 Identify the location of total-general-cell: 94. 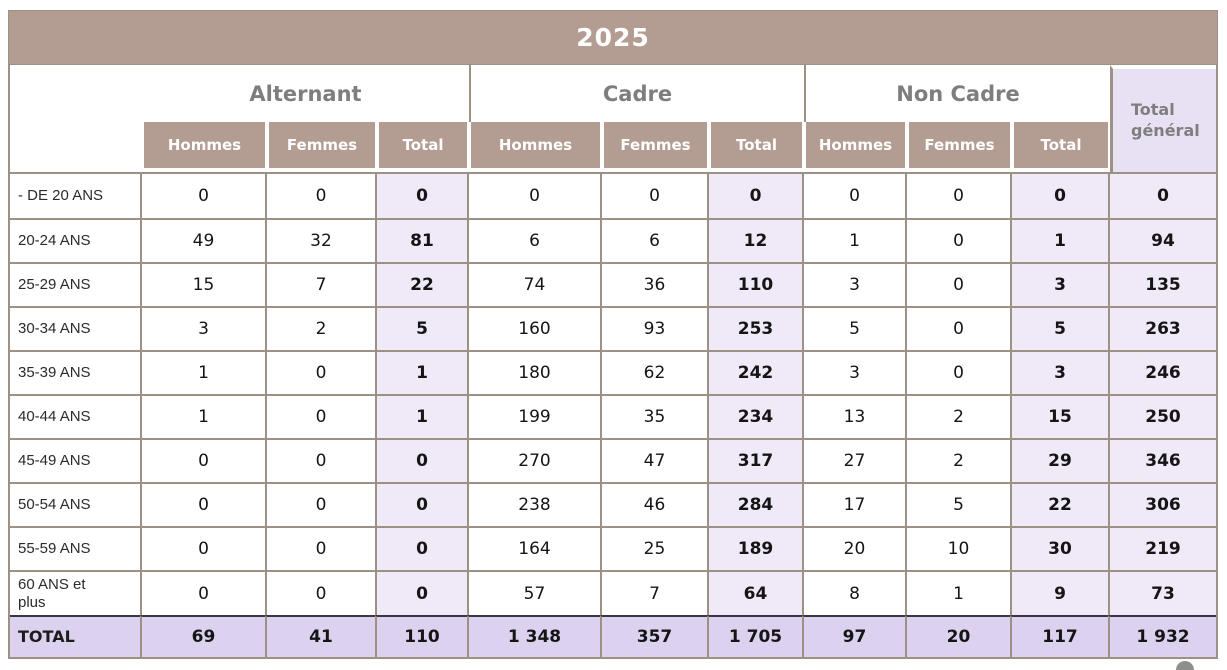
(1162, 240).